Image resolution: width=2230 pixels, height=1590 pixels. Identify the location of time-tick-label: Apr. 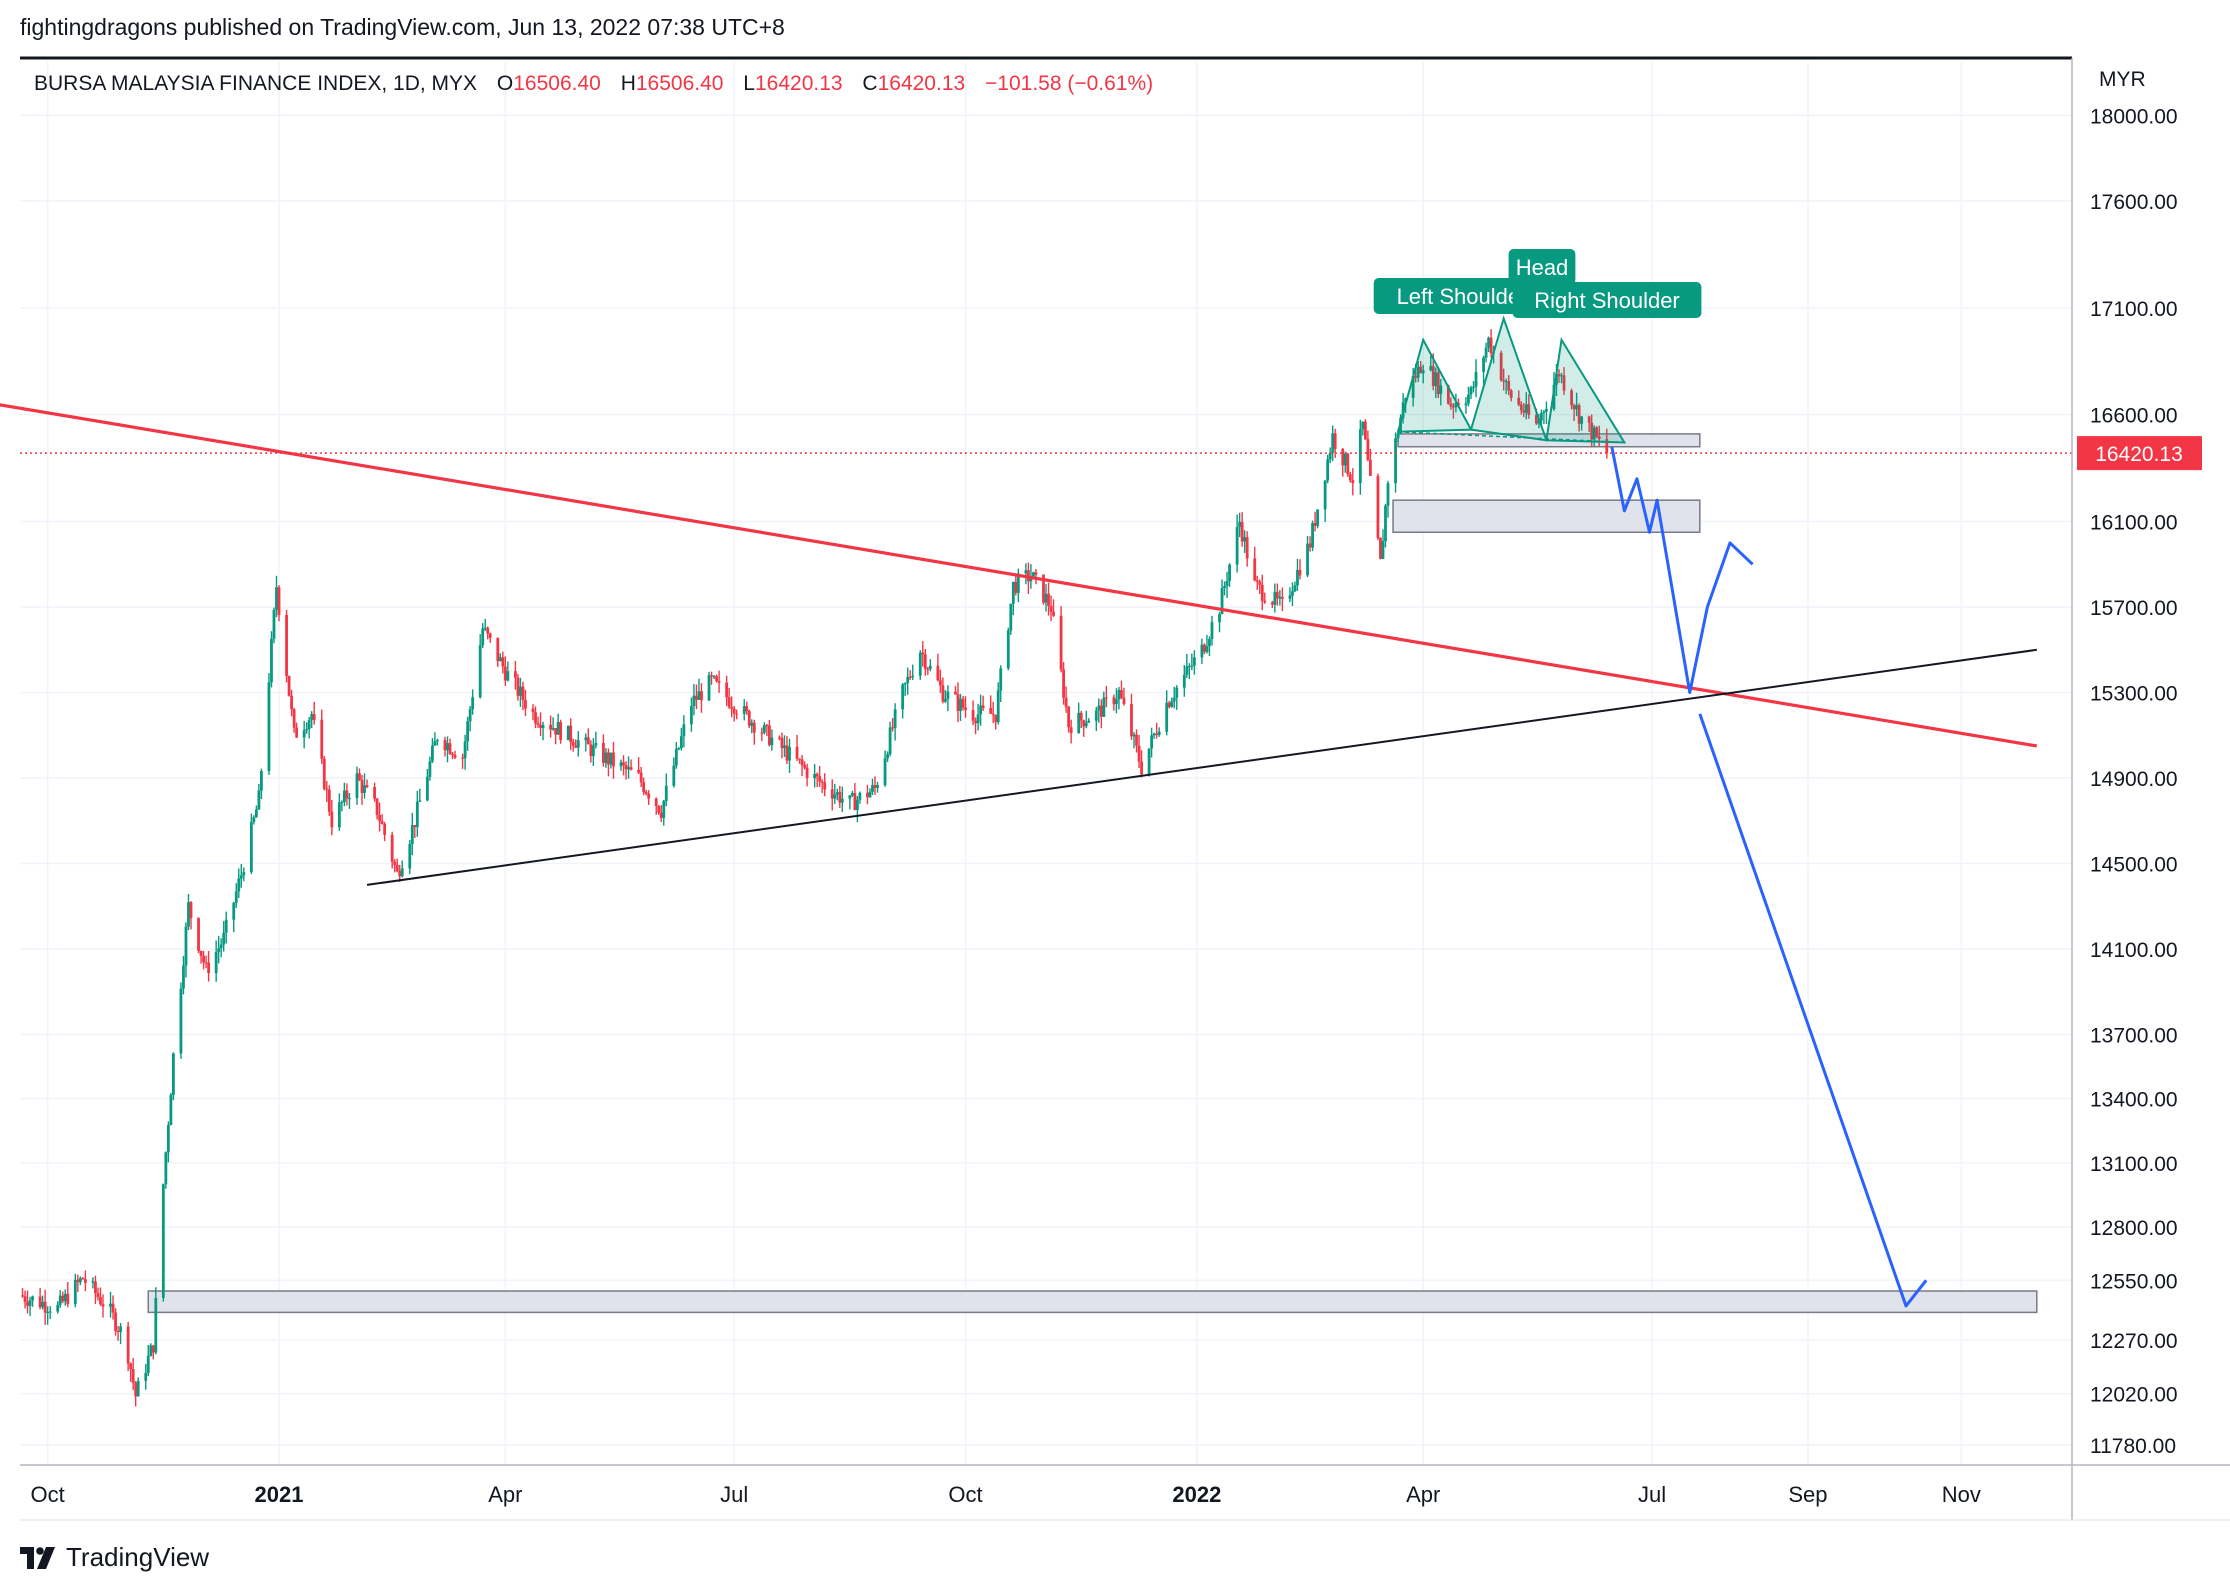
(505, 1494).